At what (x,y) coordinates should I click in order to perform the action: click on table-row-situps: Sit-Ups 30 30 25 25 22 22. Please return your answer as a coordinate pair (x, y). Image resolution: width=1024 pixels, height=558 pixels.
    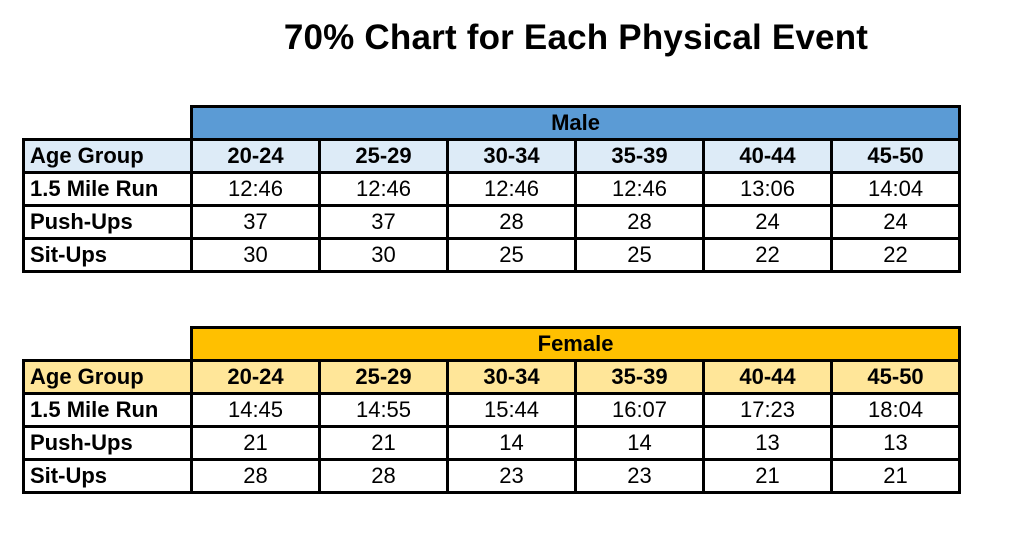
    Looking at the image, I should click on (492, 255).